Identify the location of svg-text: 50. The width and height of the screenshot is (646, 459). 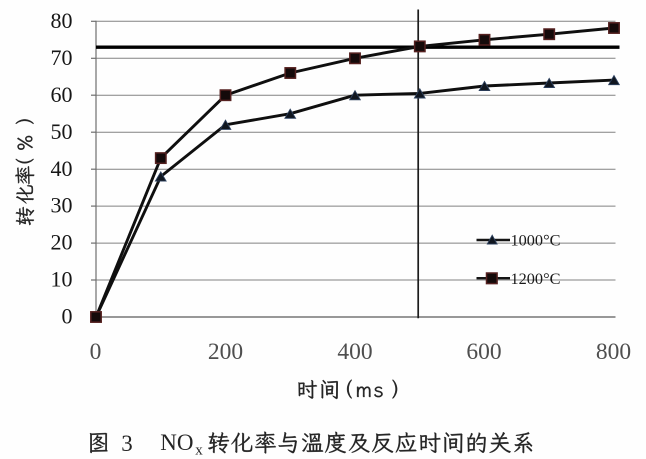
(62, 131).